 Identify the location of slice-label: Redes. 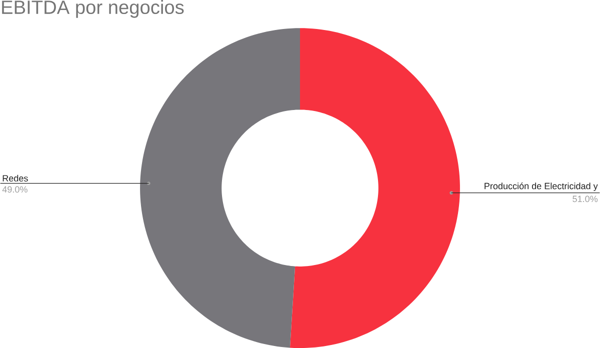
(15, 178).